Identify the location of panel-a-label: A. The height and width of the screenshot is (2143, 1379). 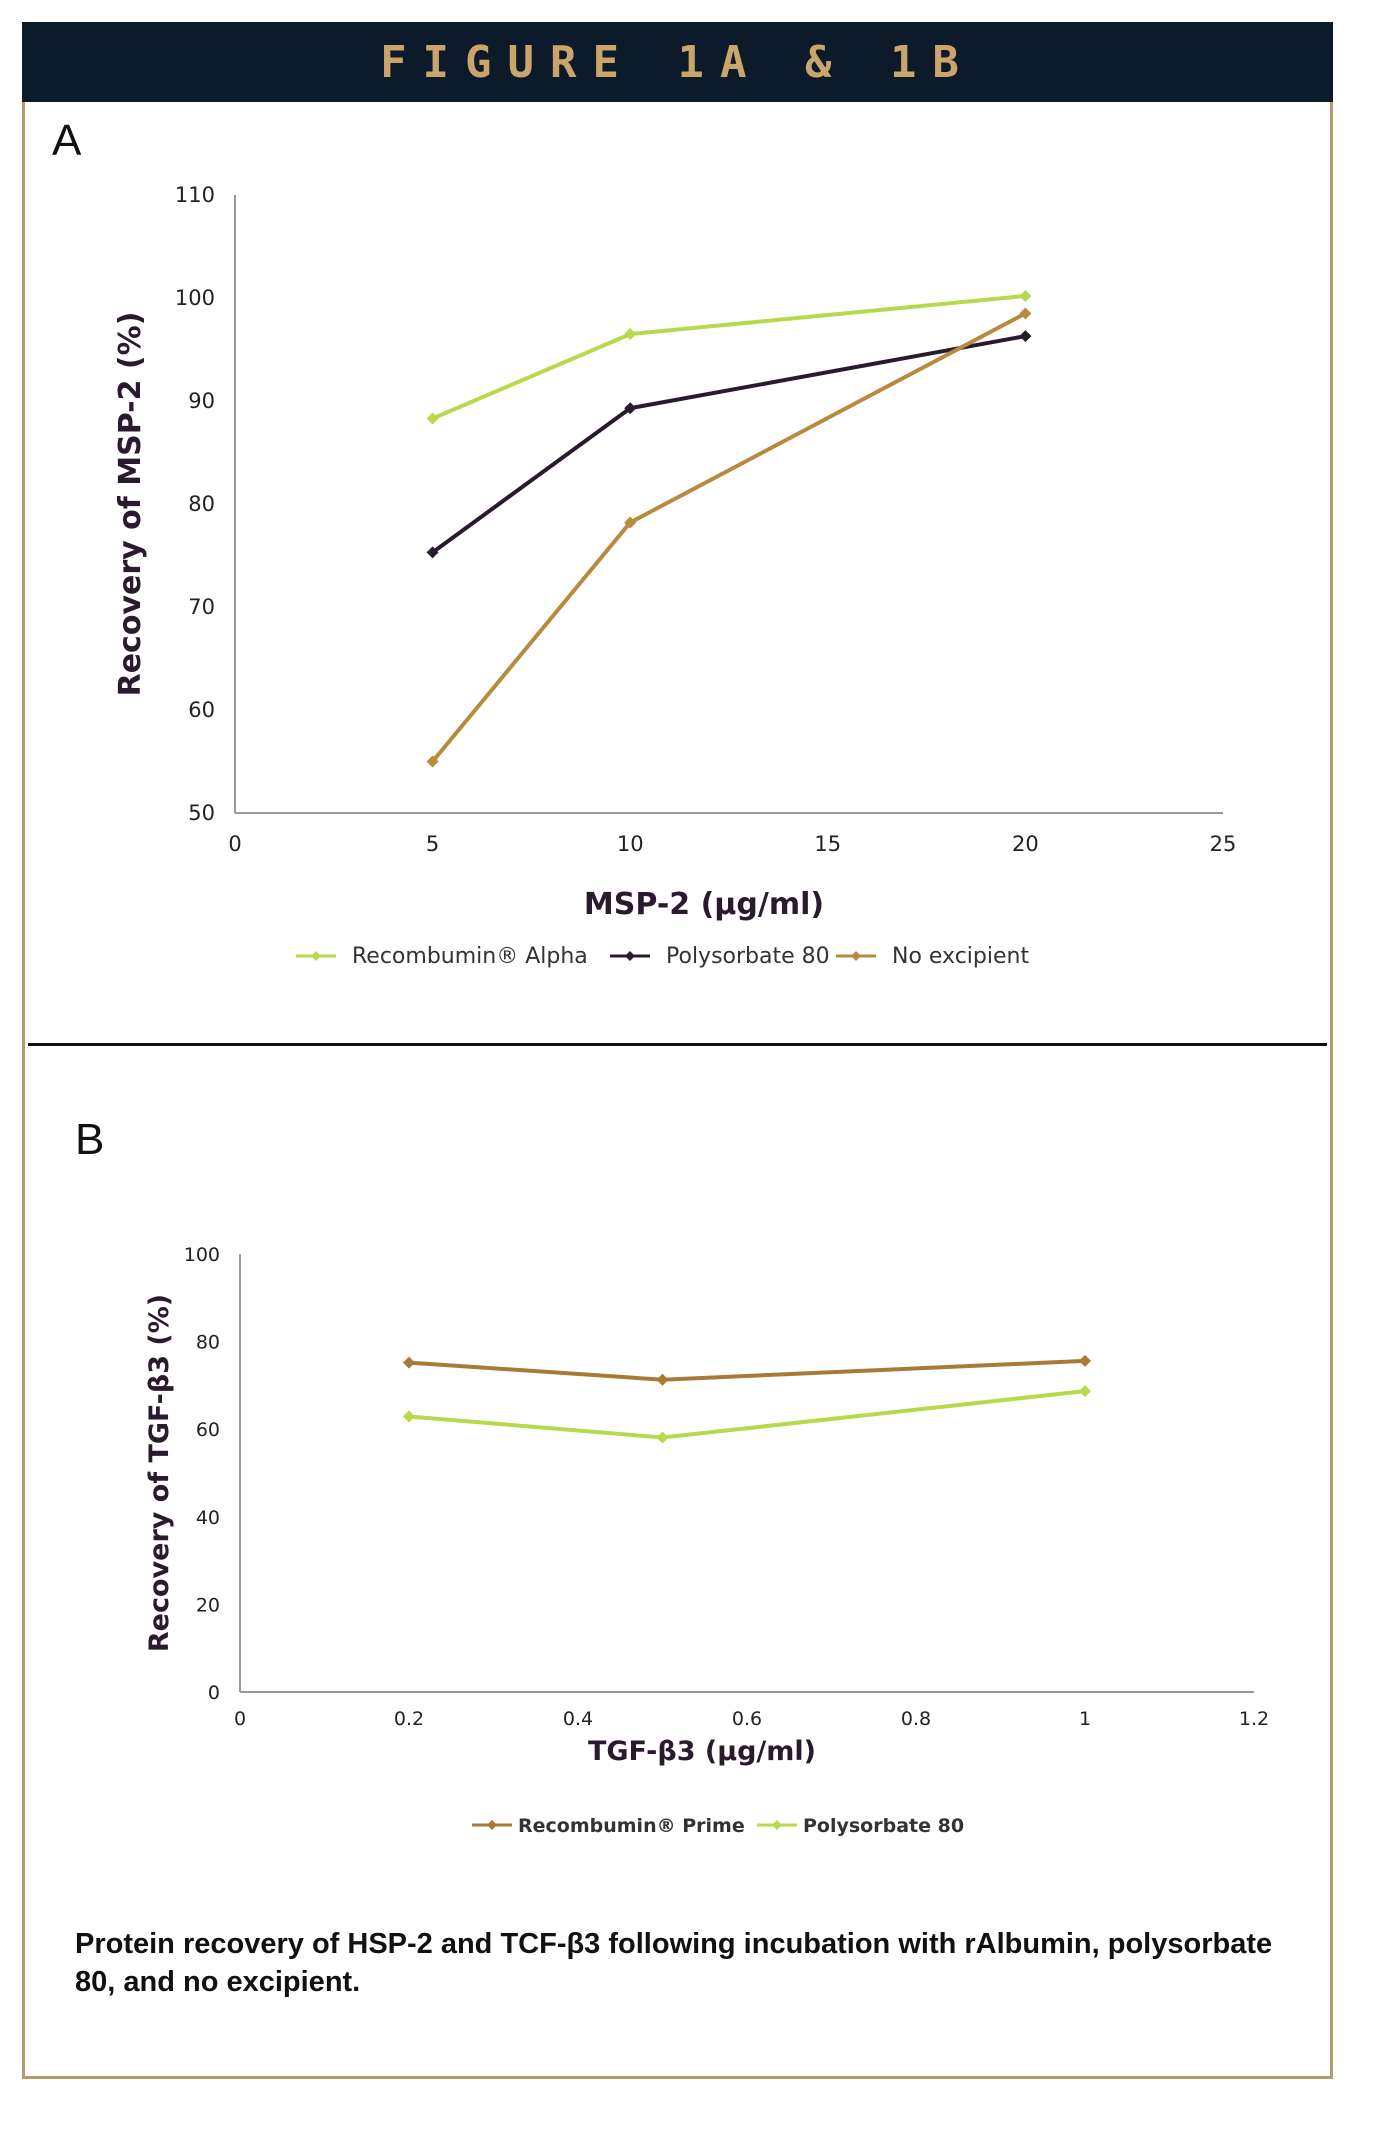
(67, 140).